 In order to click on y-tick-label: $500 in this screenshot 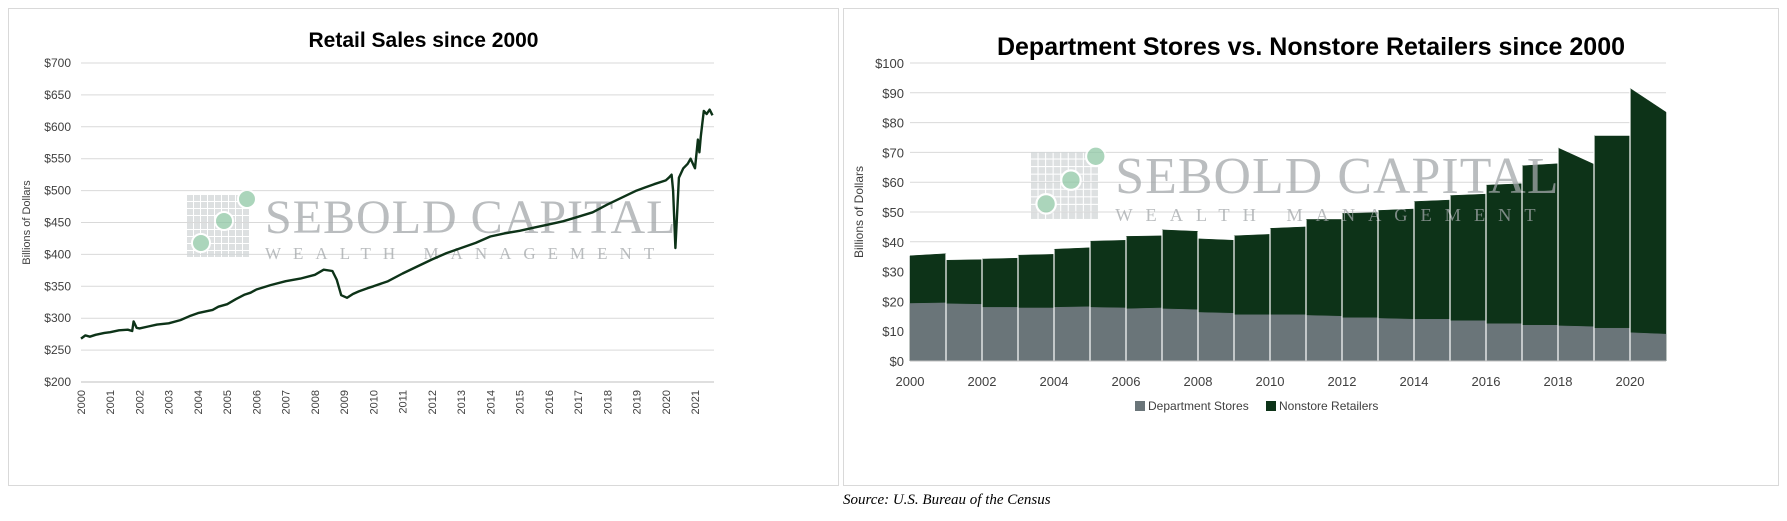, I will do `click(57, 191)`.